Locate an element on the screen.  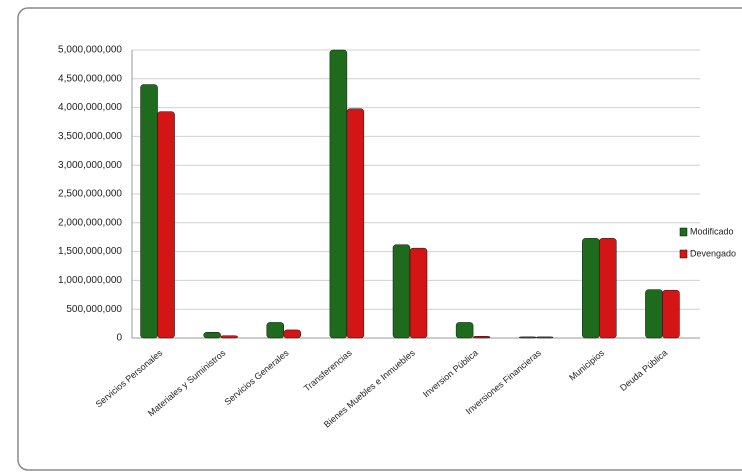
y-tick-label: 5,000,000,000 is located at coordinates (90, 50).